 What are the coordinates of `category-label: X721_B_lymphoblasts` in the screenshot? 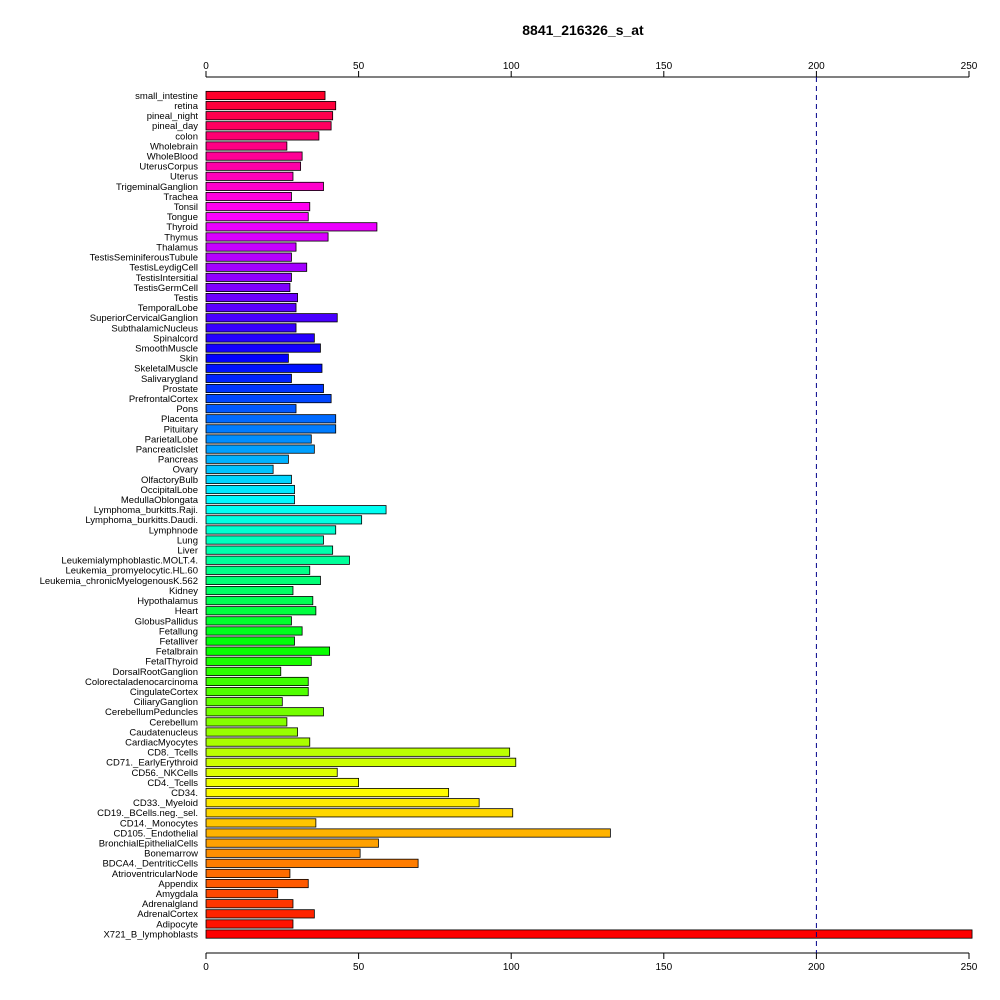 It's located at (150, 934).